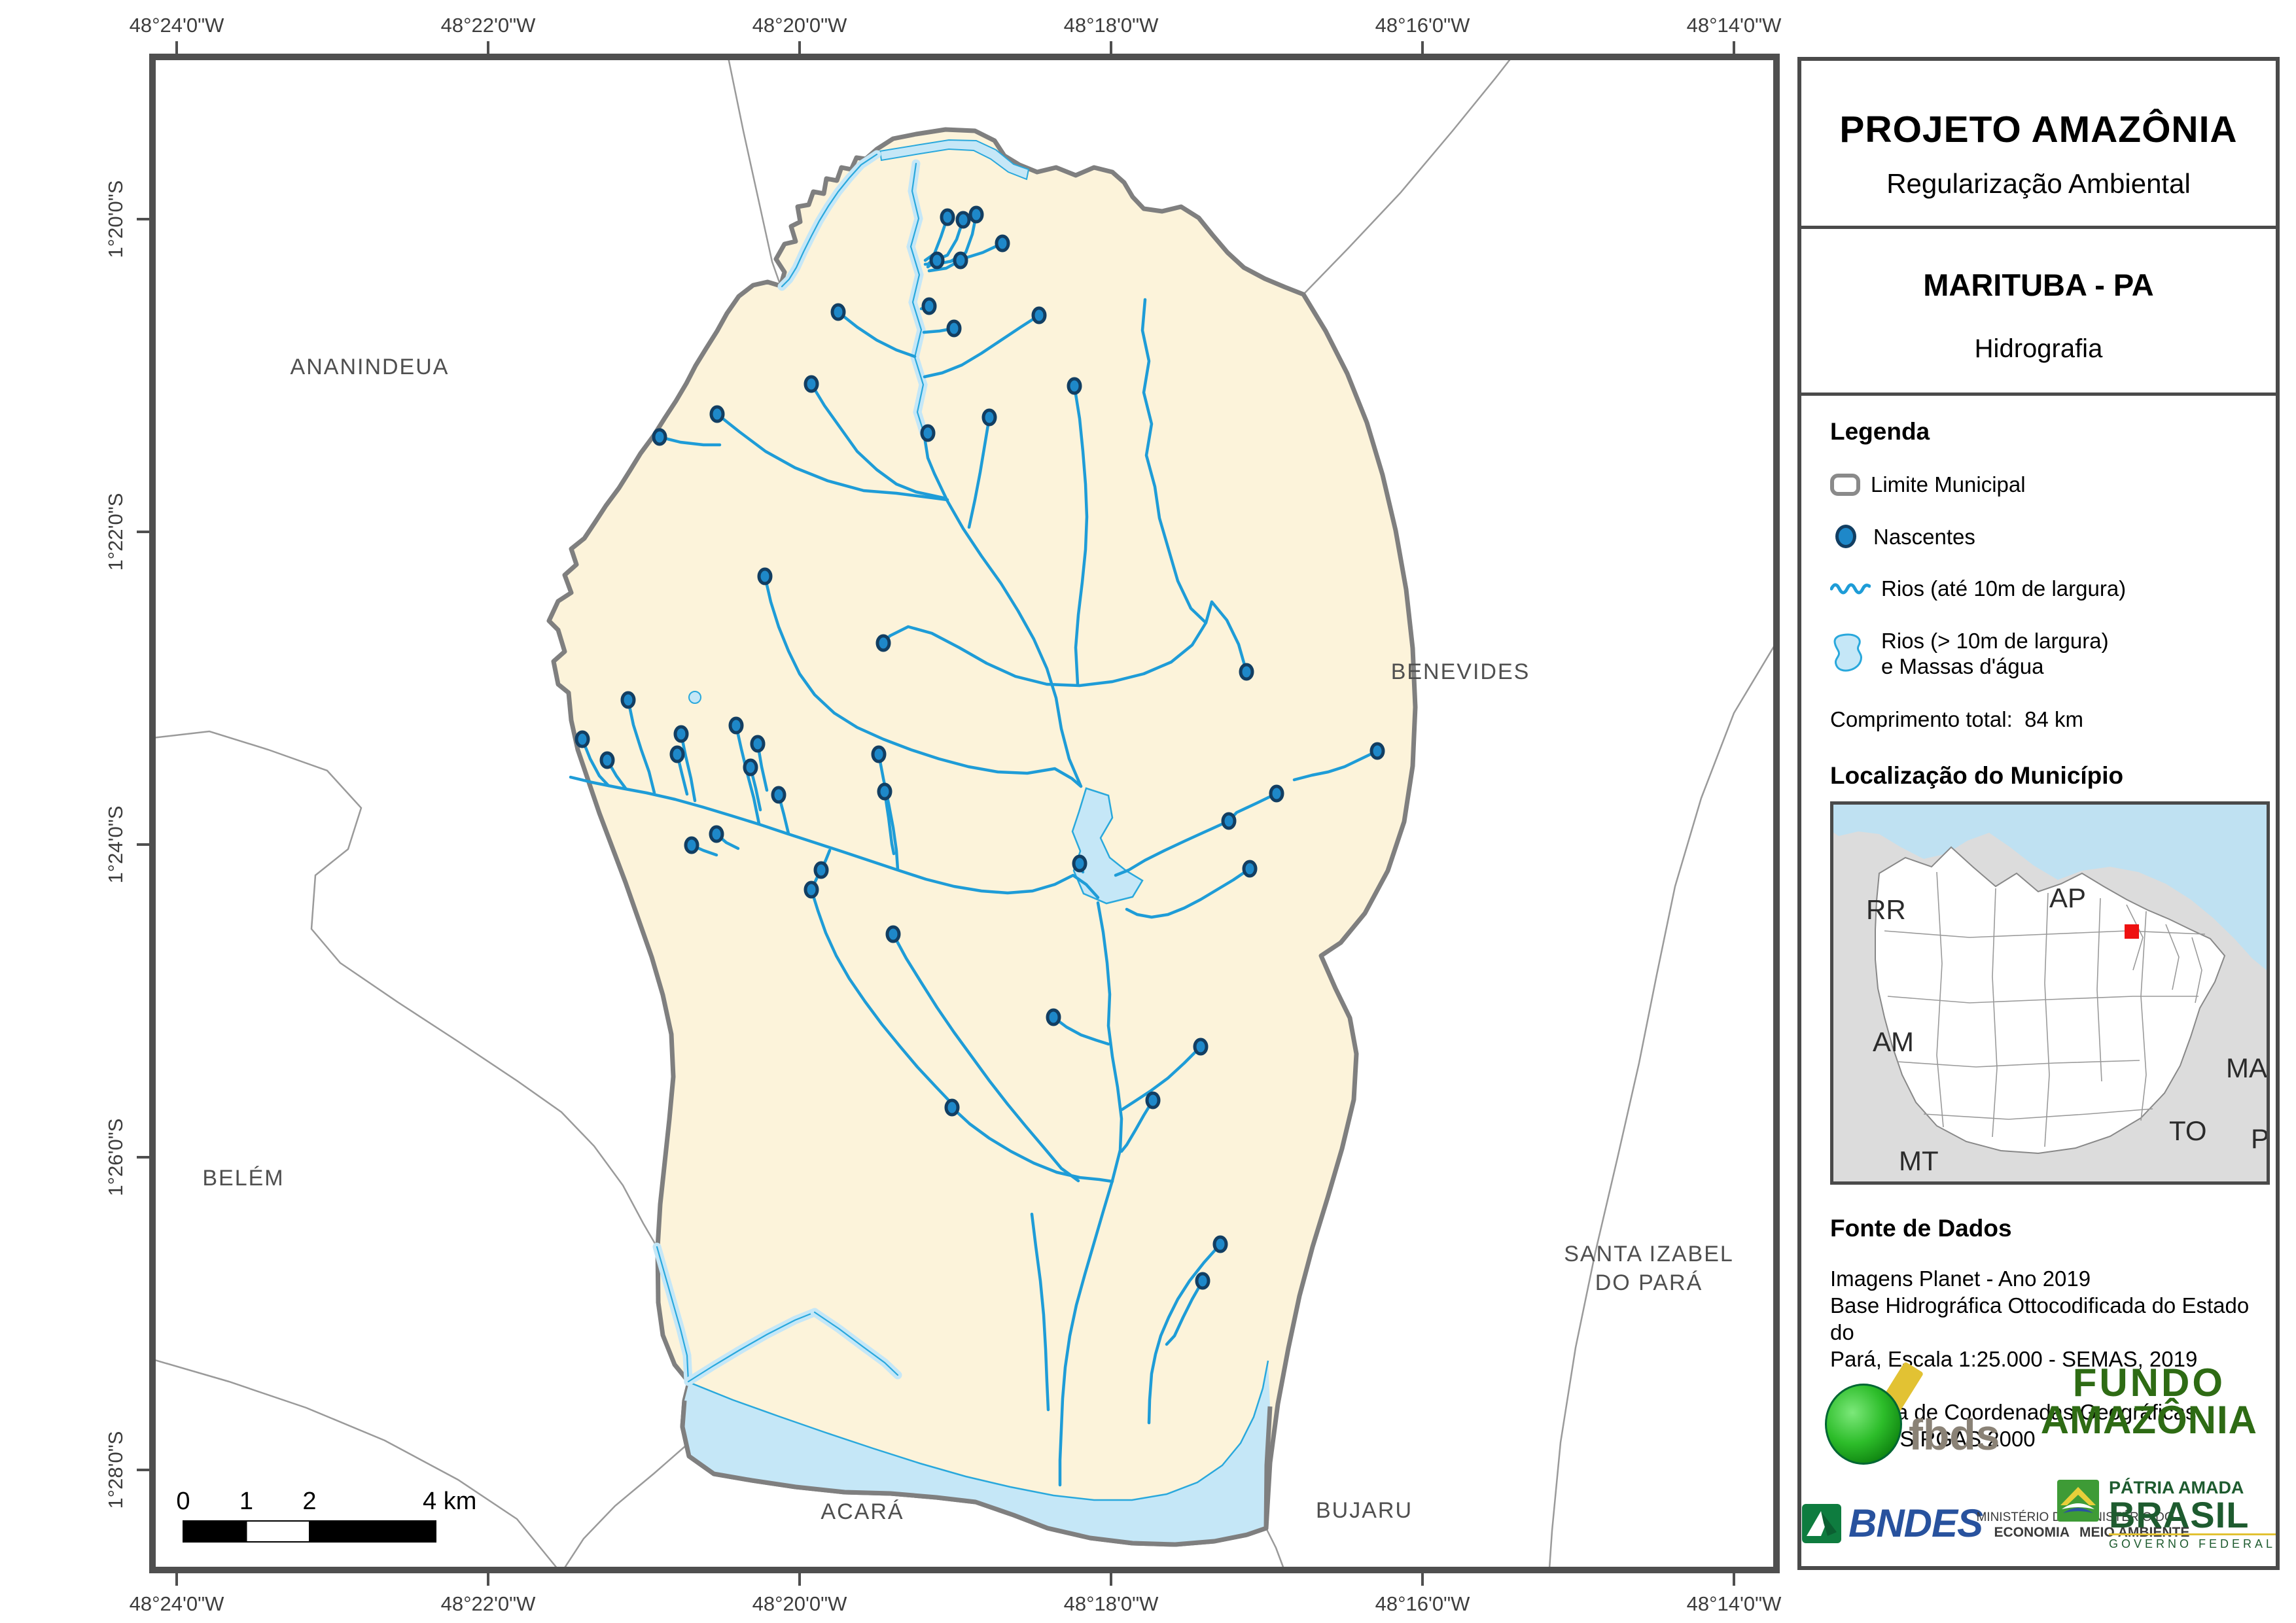 The width and height of the screenshot is (2296, 1623). What do you see at coordinates (1734, 1604) in the screenshot?
I see `longitude-label-bottom: 48°14'0"W` at bounding box center [1734, 1604].